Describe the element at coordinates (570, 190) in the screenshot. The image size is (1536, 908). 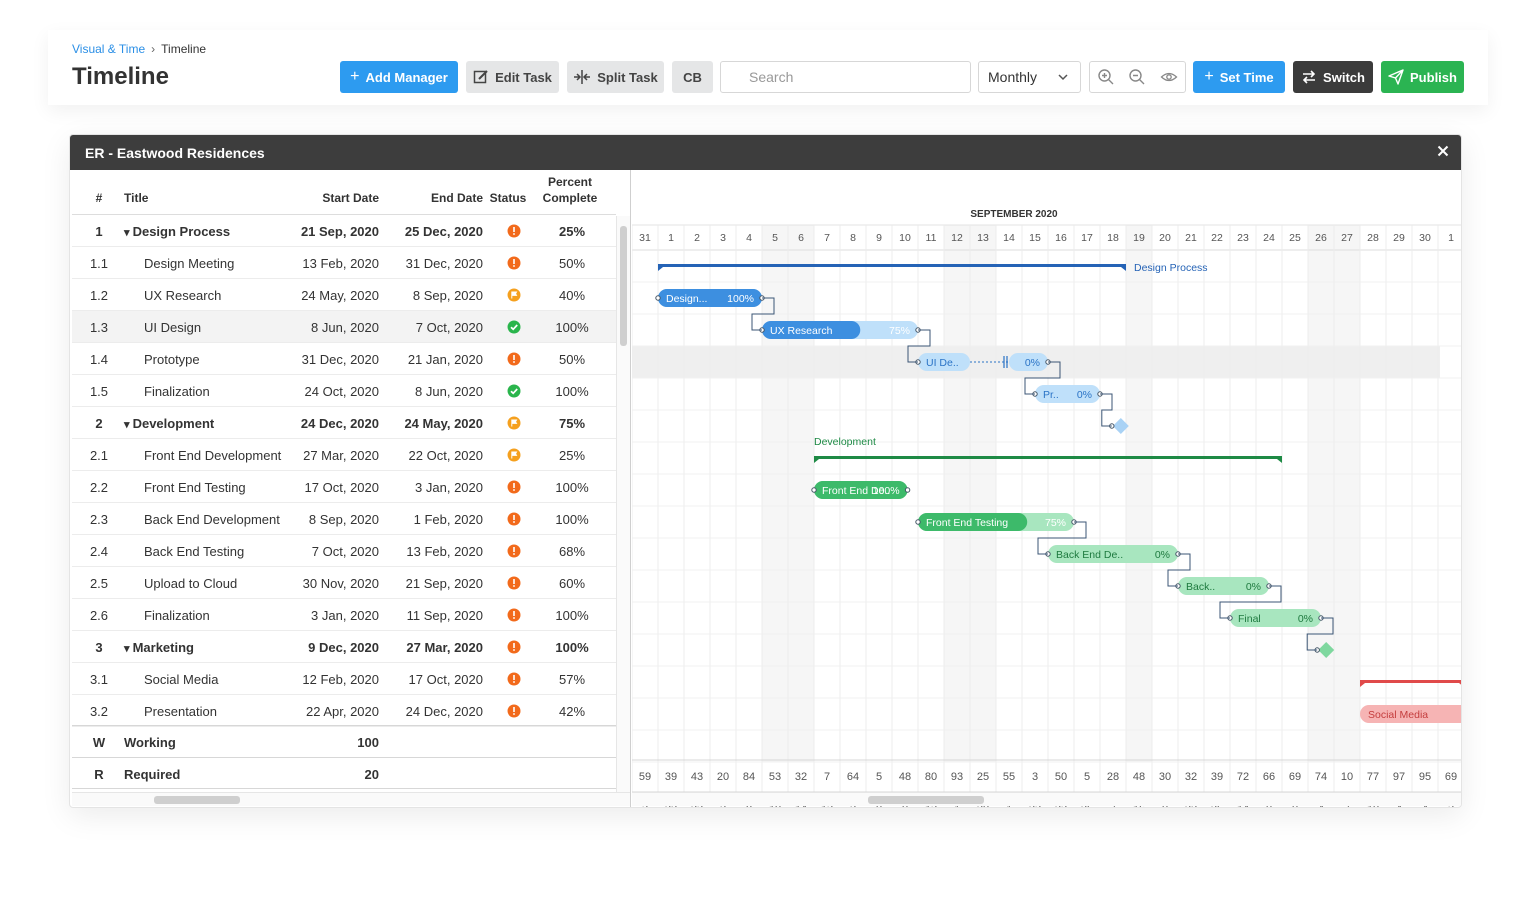
I see `col-percent-header: Percent Complete` at that location.